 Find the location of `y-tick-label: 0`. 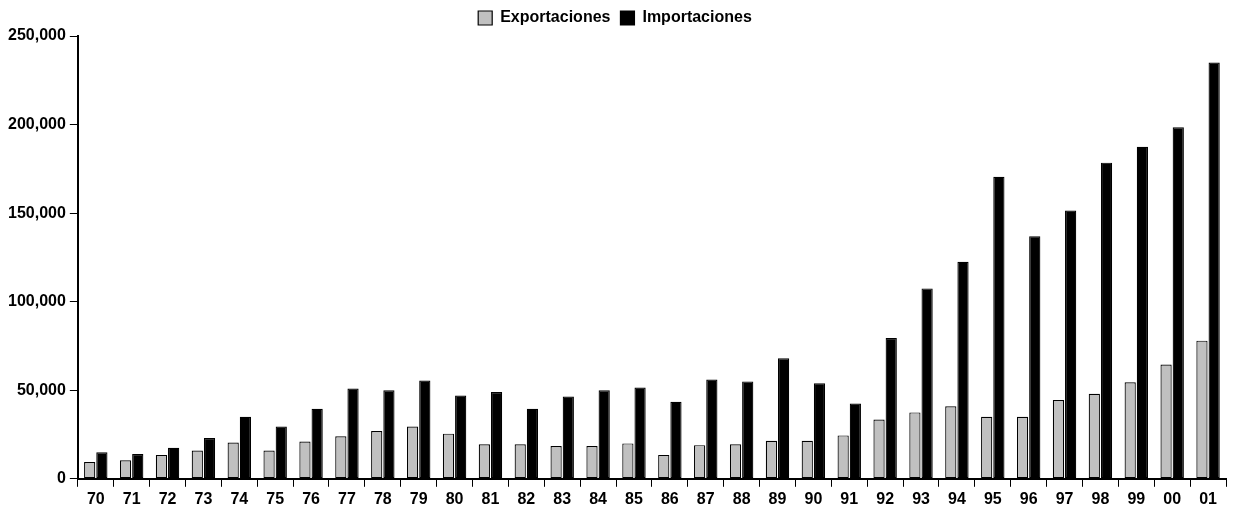

y-tick-label: 0 is located at coordinates (61, 478).